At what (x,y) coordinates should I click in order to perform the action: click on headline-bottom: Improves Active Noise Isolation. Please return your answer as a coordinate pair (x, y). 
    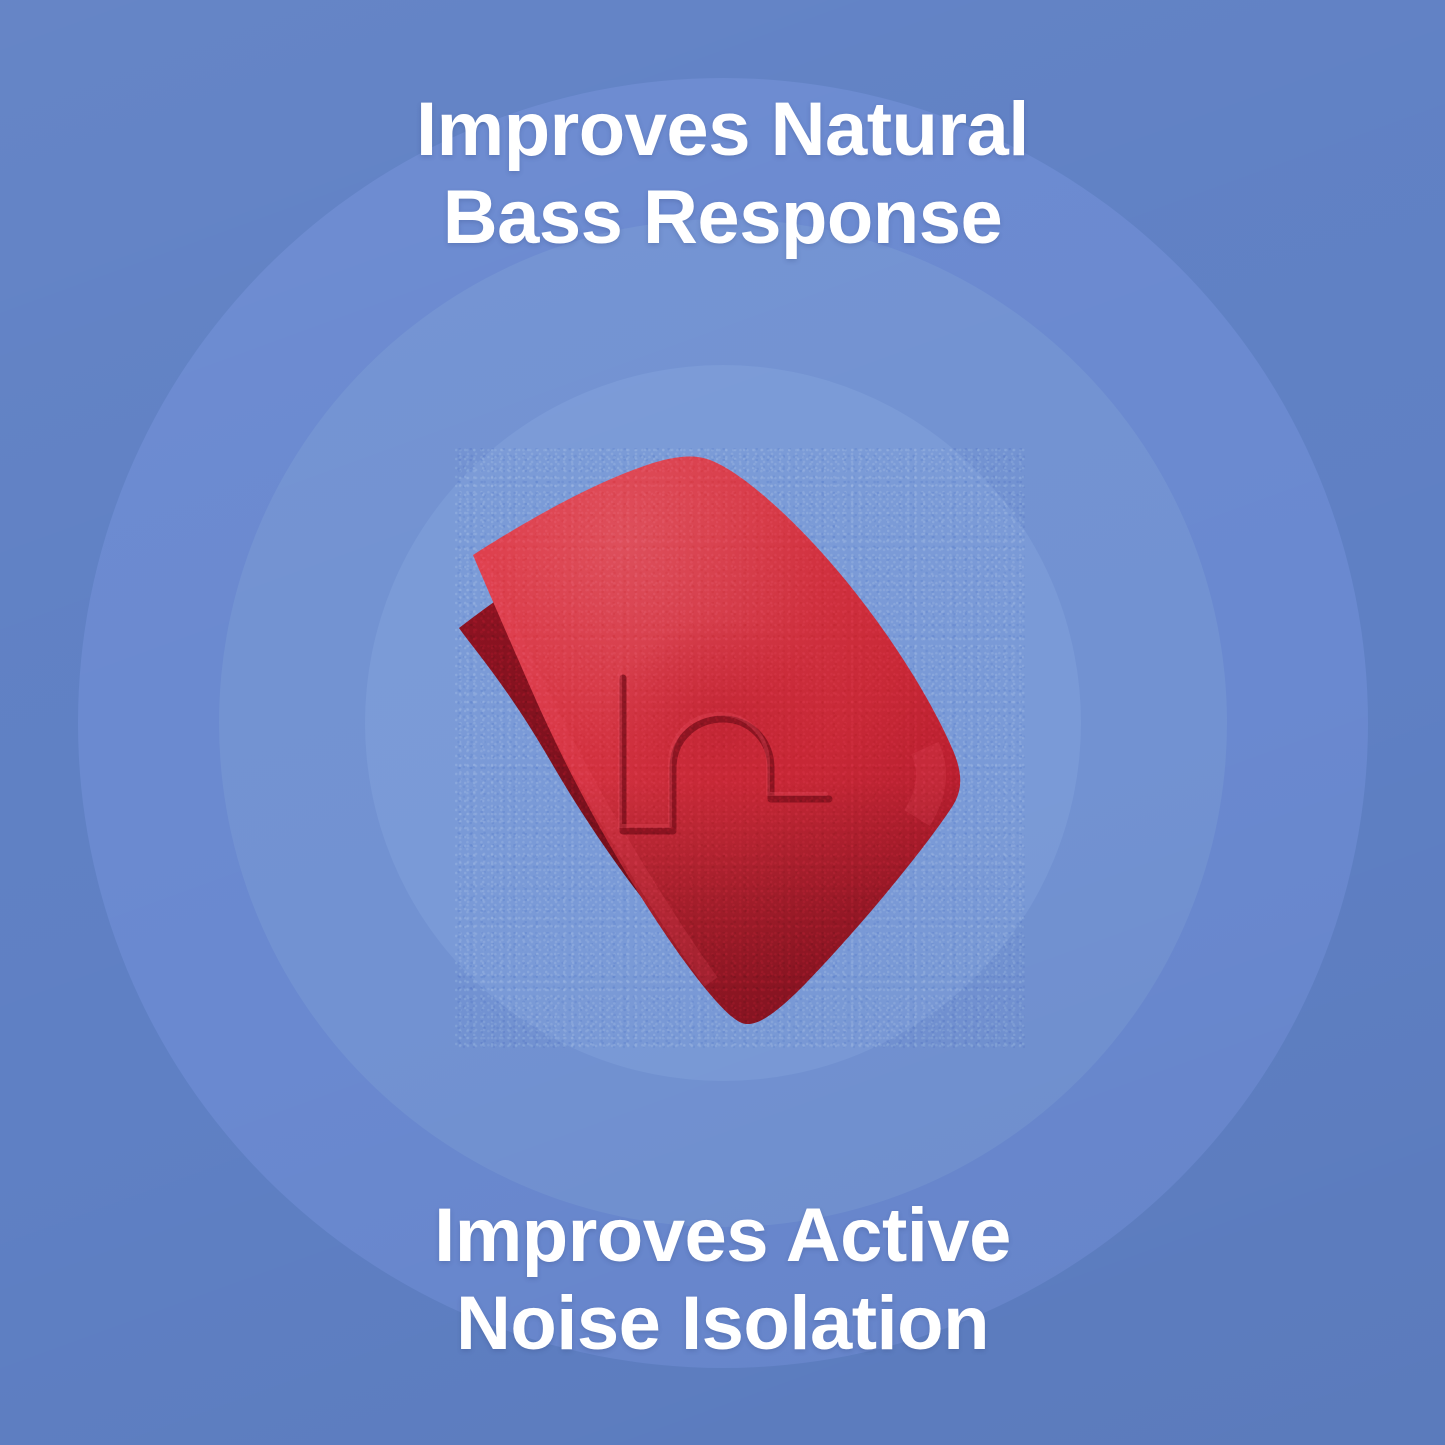
    Looking at the image, I should click on (722, 1280).